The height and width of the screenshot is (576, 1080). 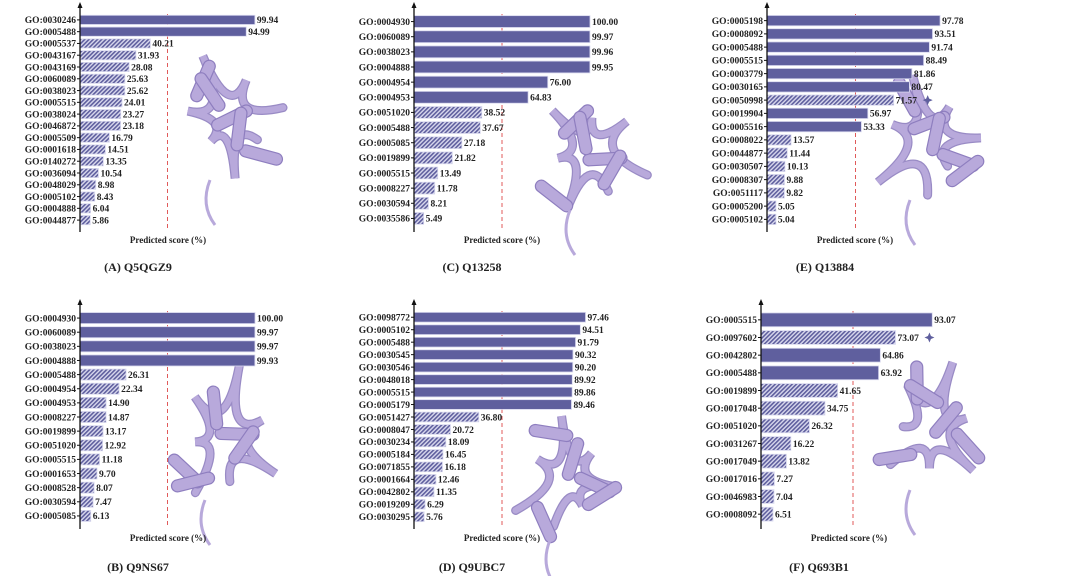 What do you see at coordinates (111, 174) in the screenshot?
I see `data-label: 10.54` at bounding box center [111, 174].